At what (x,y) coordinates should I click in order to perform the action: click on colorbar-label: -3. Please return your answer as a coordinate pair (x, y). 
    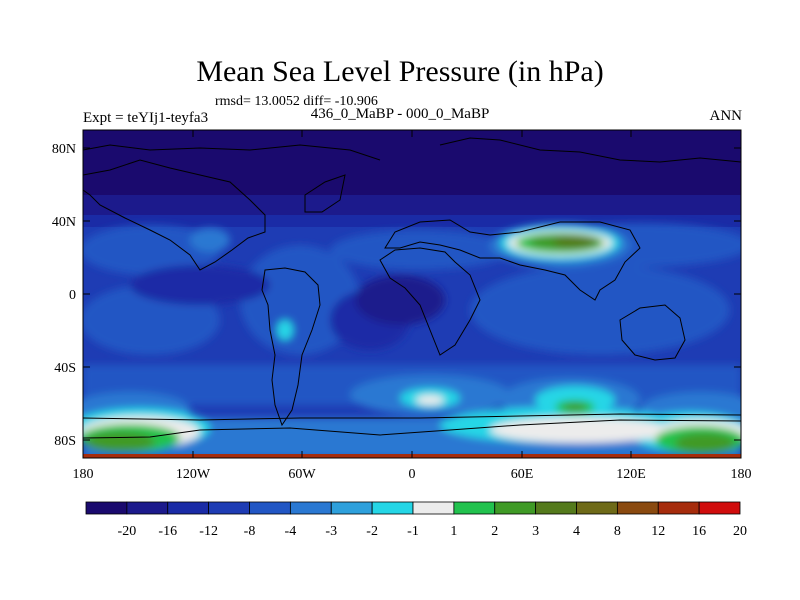
    Looking at the image, I should click on (331, 531).